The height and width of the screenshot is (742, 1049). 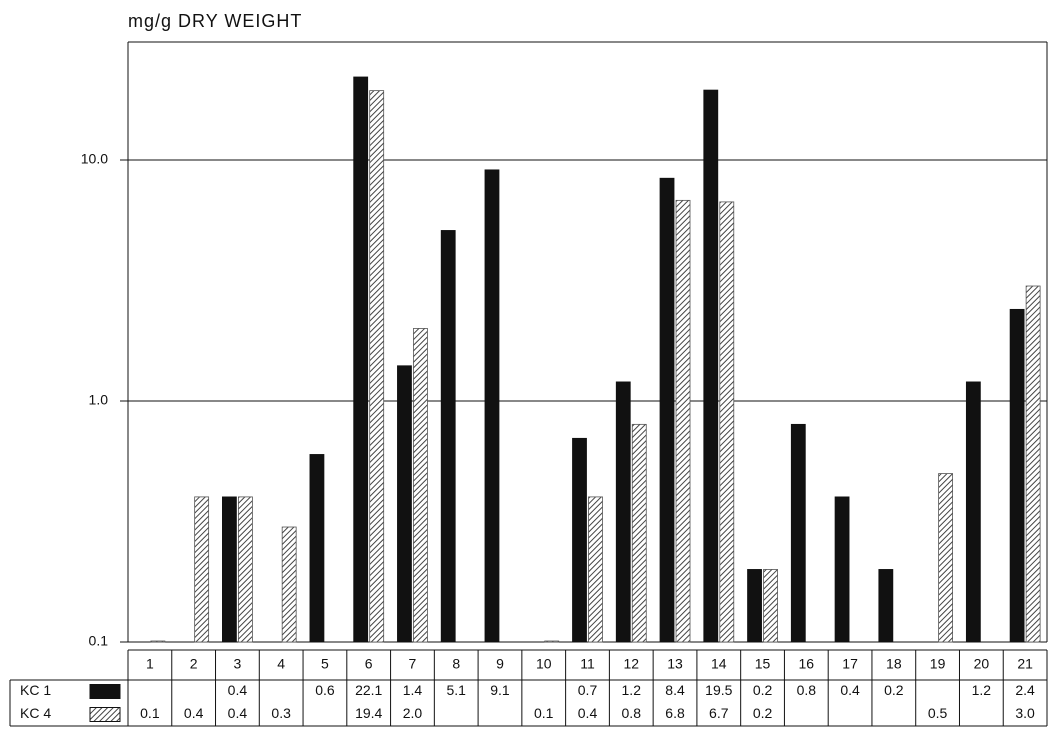 I want to click on y-tick-label: 0.1, so click(x=99, y=641).